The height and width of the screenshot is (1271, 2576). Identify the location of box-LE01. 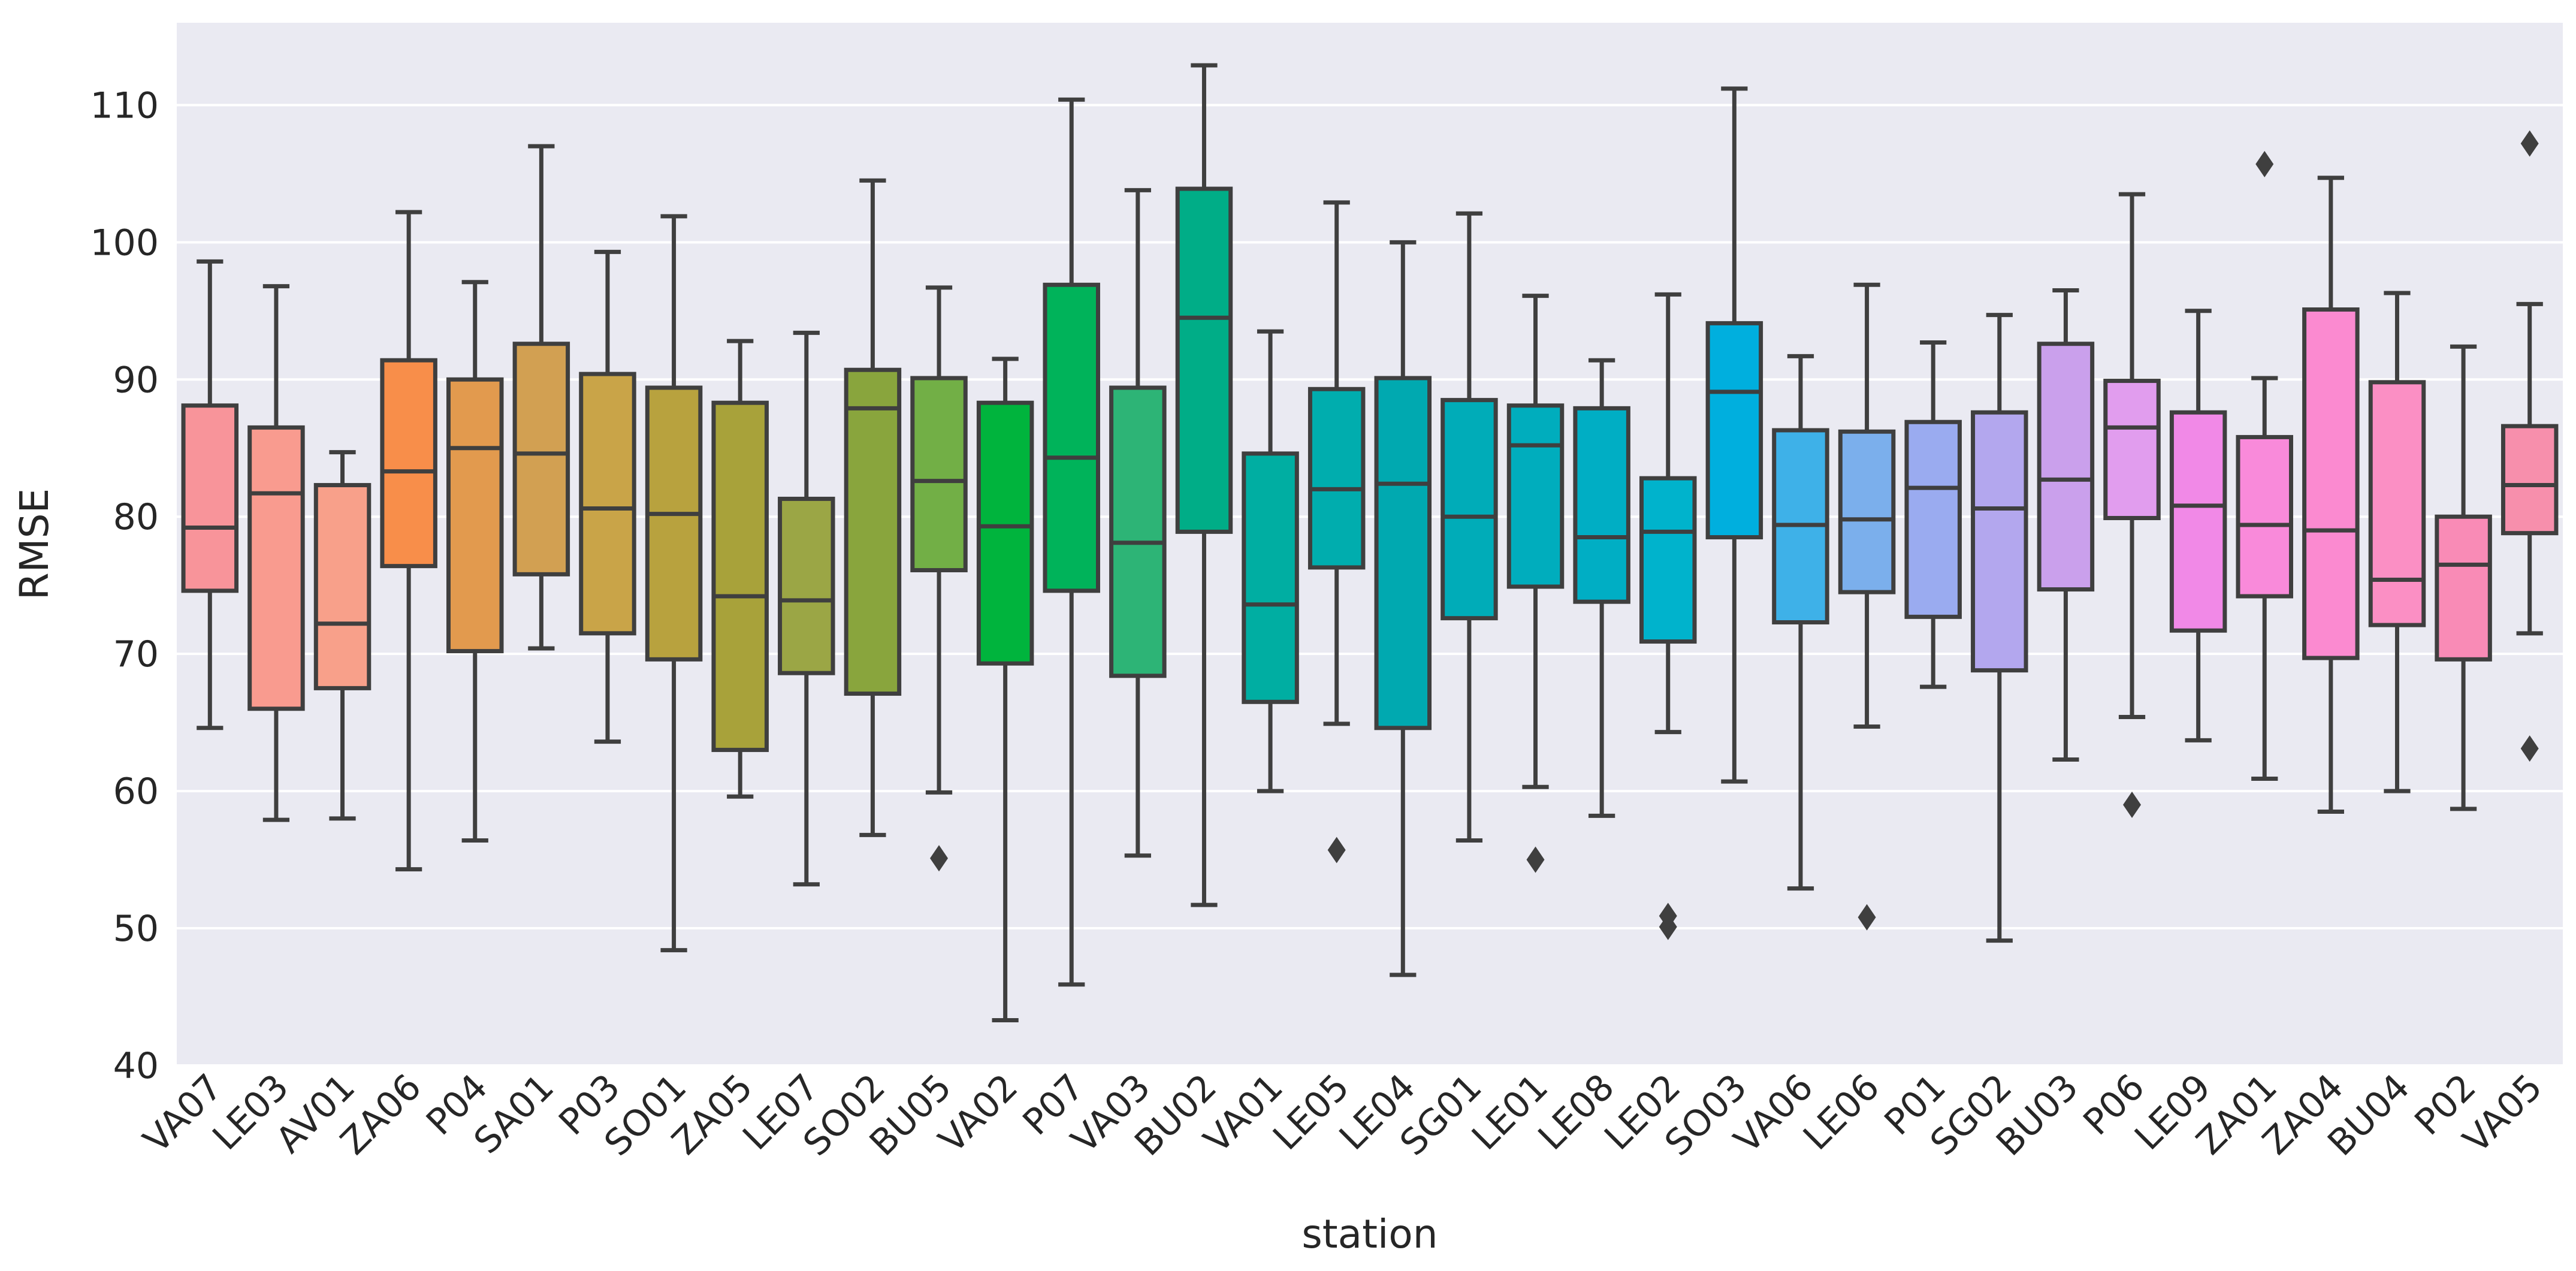
(1536, 583).